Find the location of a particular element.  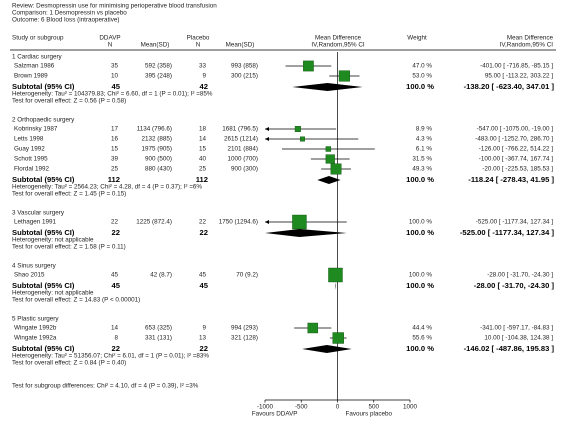

group-title: 1 Cardiac surgery is located at coordinates (37, 57).